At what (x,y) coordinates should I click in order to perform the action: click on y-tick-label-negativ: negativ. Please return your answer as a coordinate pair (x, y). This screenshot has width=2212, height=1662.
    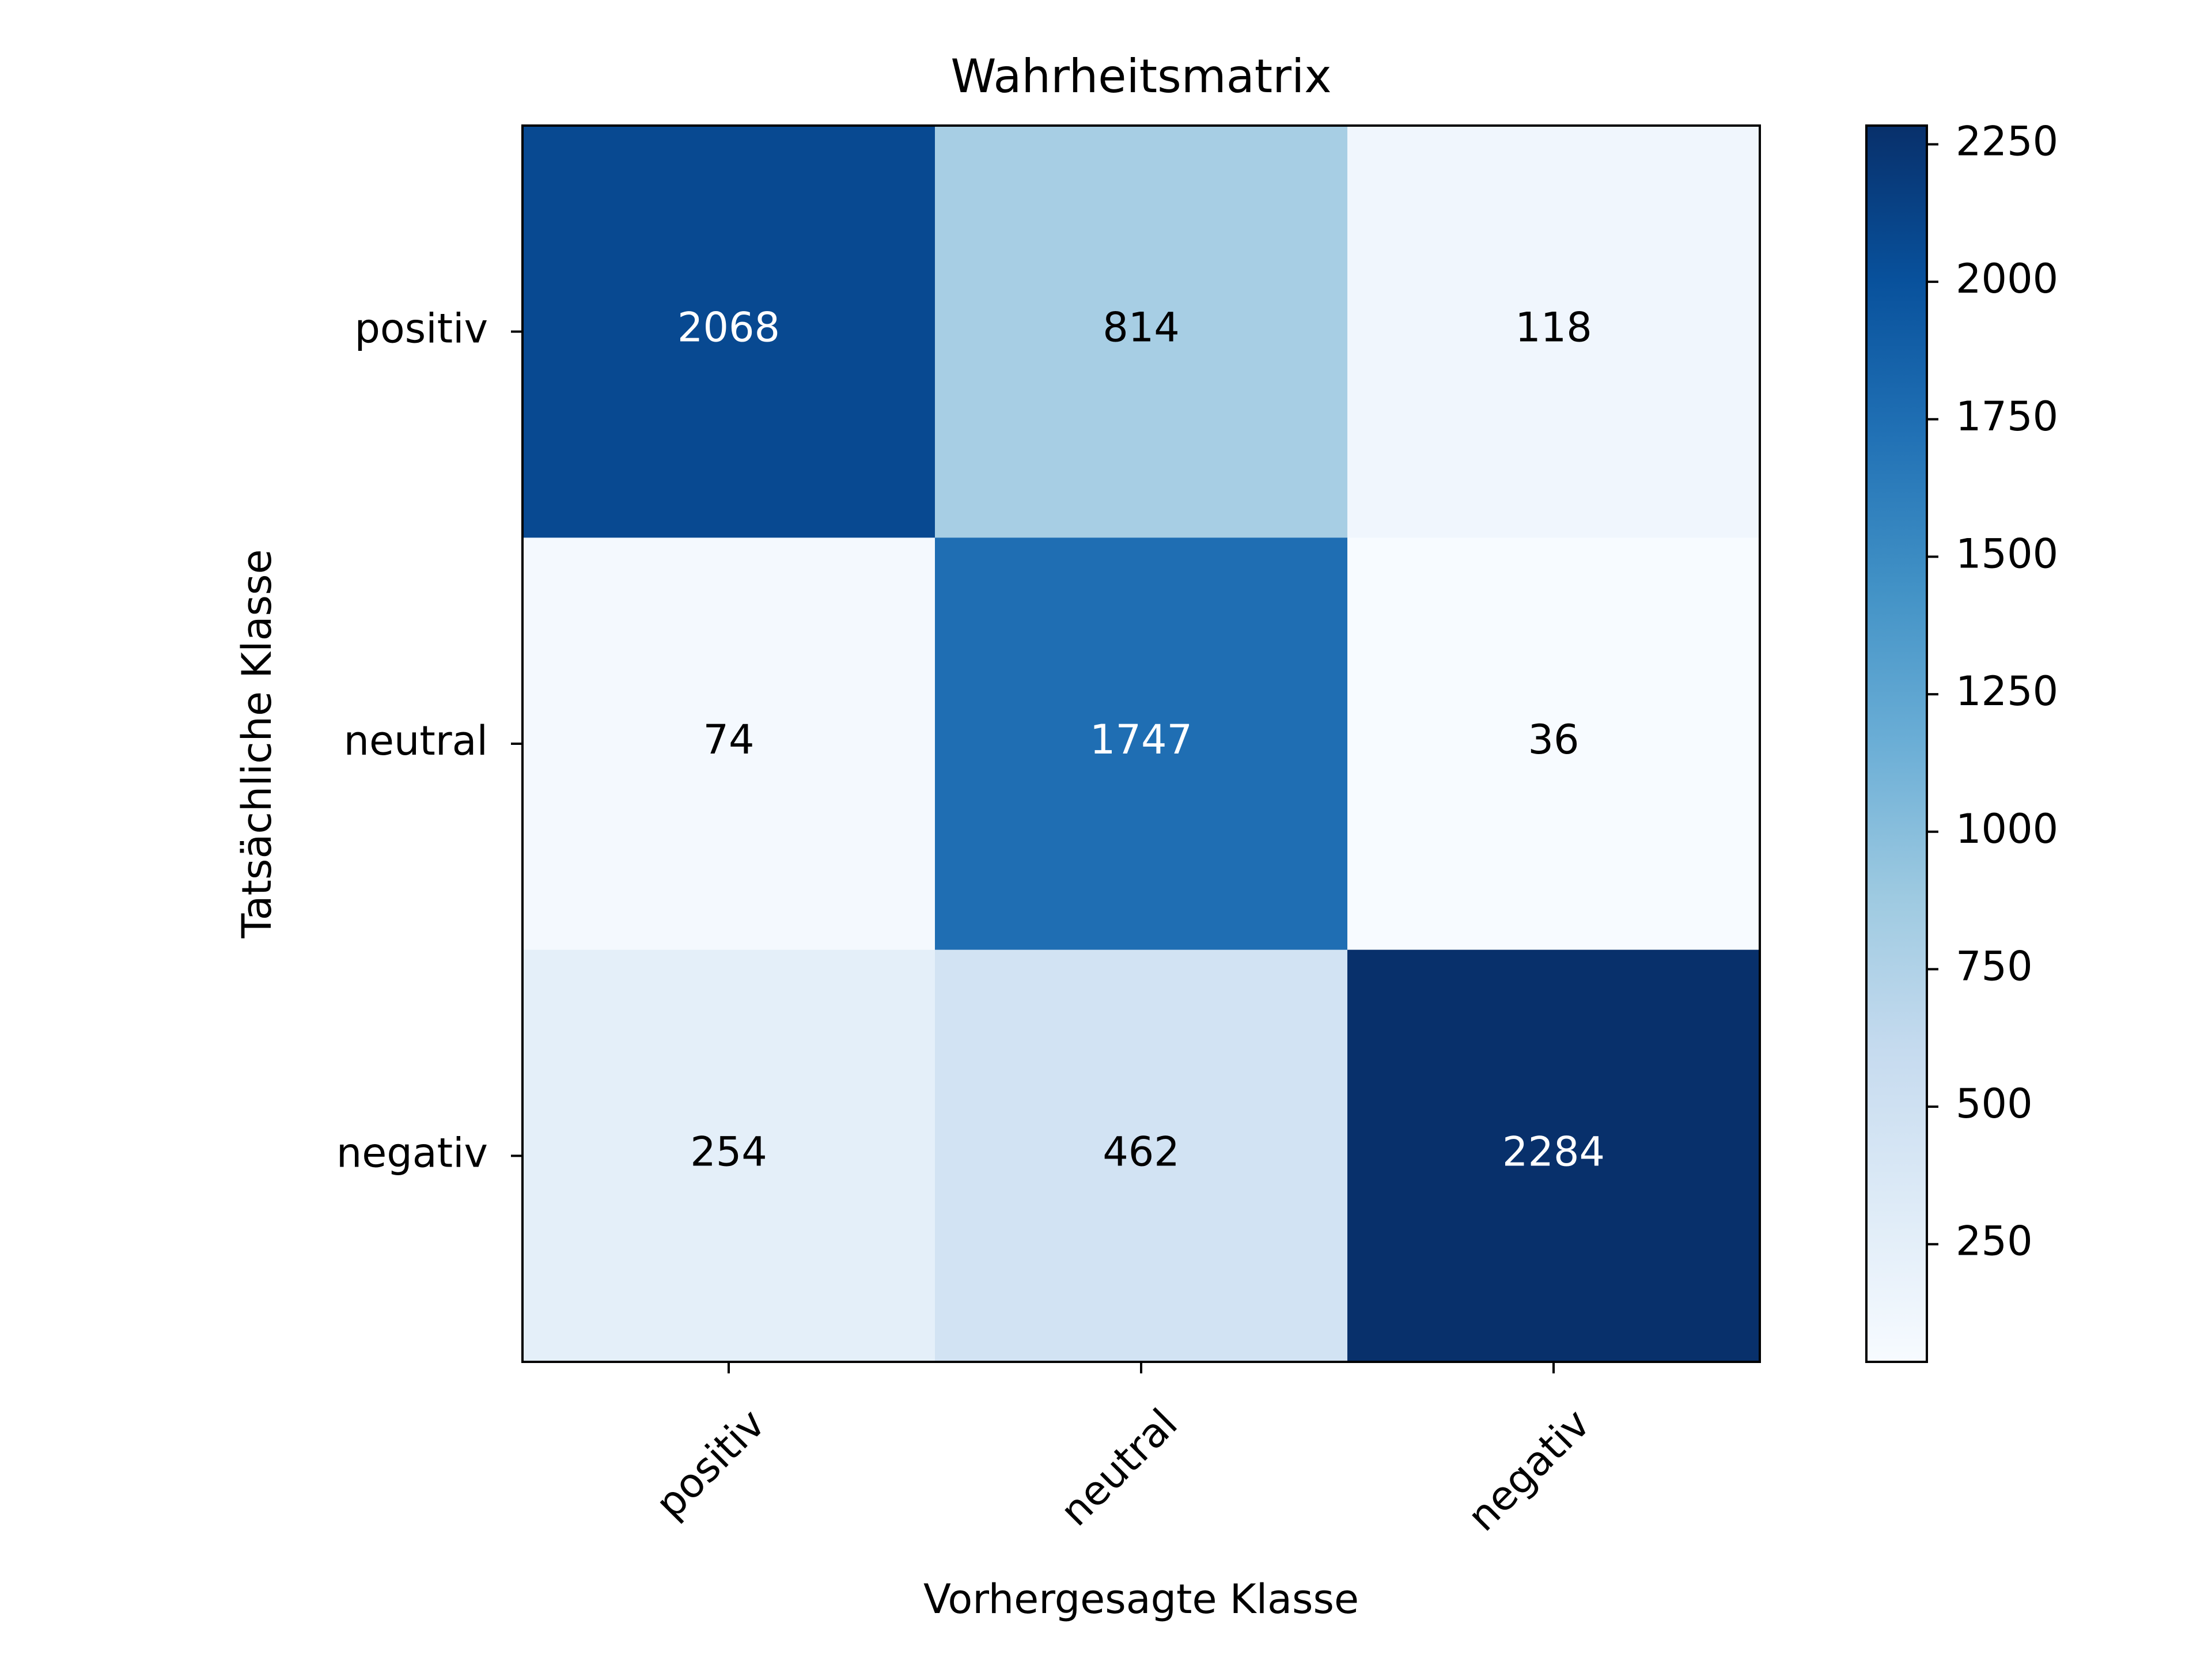
    Looking at the image, I should click on (412, 1152).